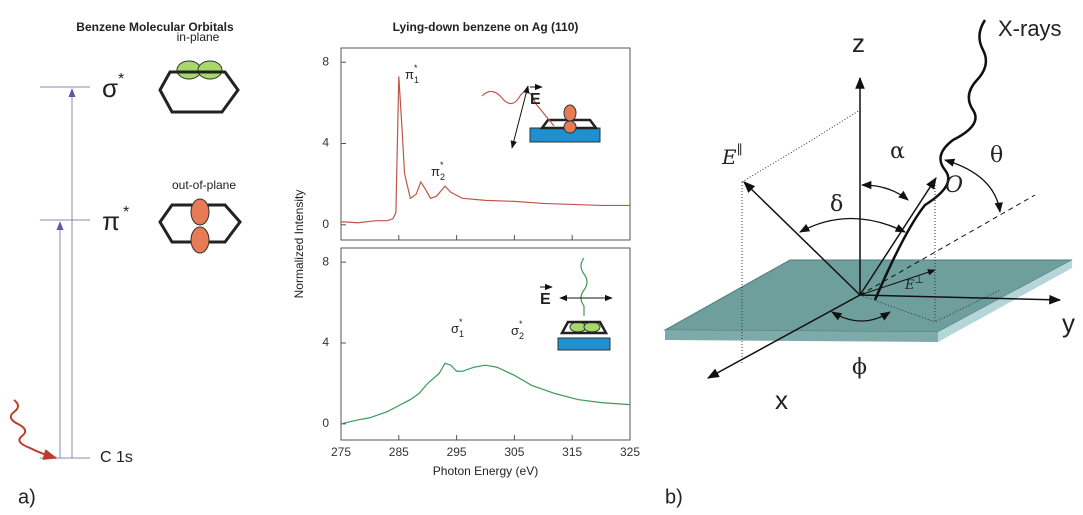  What do you see at coordinates (341, 452) in the screenshot?
I see `x-tick-label: 275` at bounding box center [341, 452].